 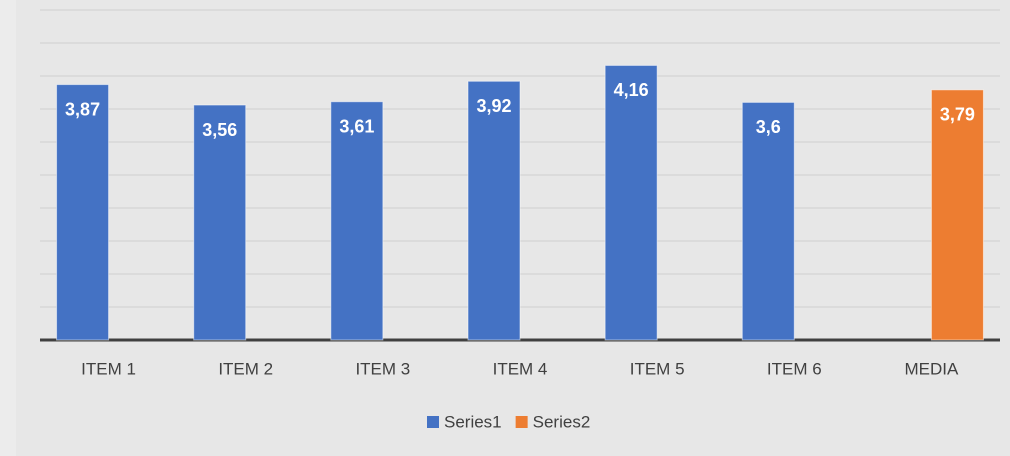 I want to click on legend-label: Series1, so click(x=473, y=421).